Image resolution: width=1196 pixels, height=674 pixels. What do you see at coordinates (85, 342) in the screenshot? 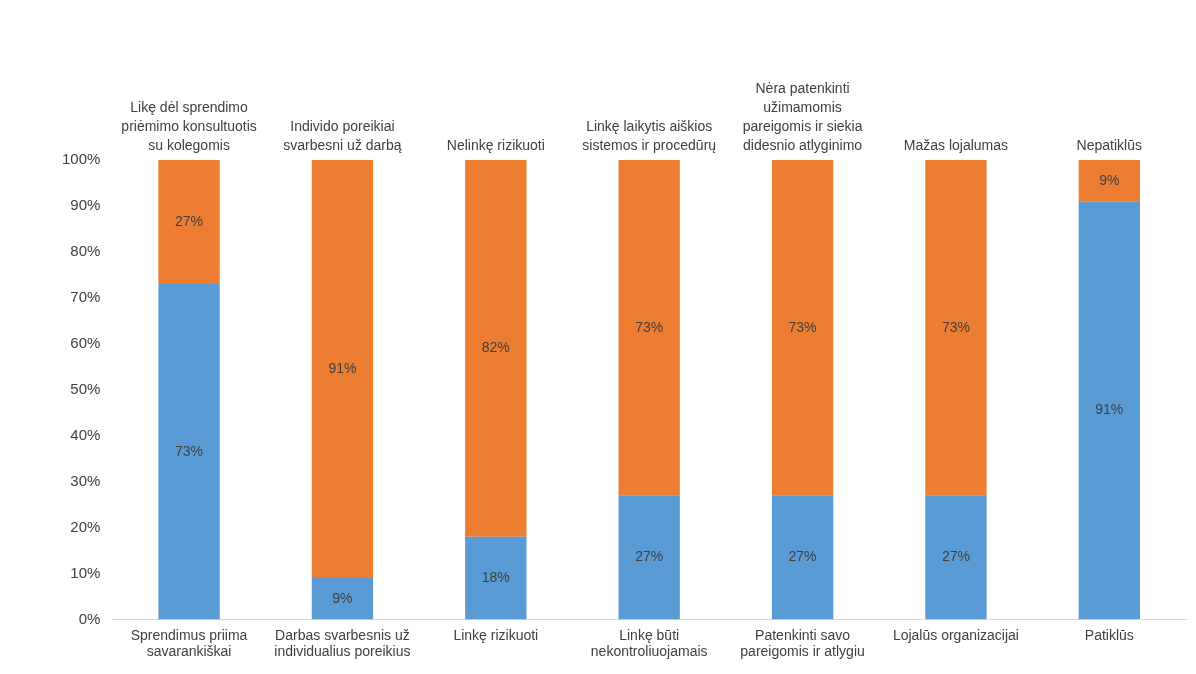
I see `y-tick-label: 60%` at bounding box center [85, 342].